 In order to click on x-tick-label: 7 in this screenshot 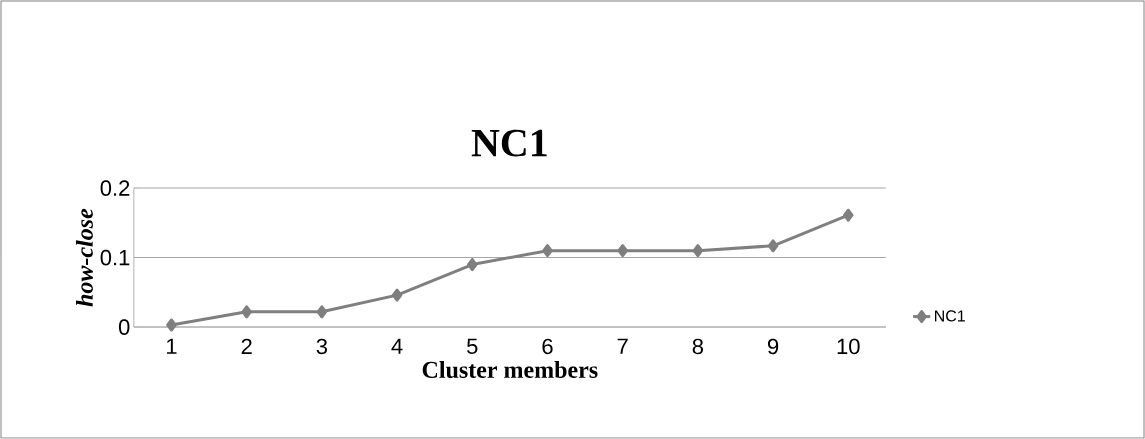, I will do `click(622, 346)`.